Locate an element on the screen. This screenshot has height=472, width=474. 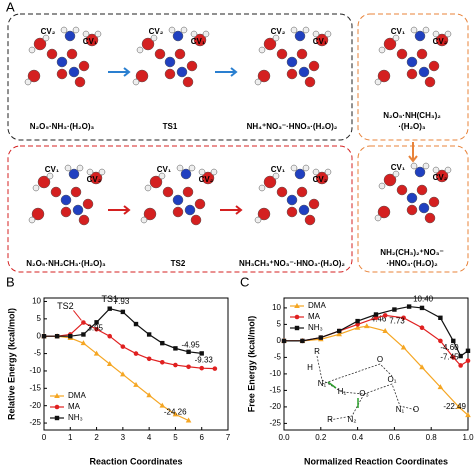
x-tick-label: 6 is located at coordinates (201, 437).